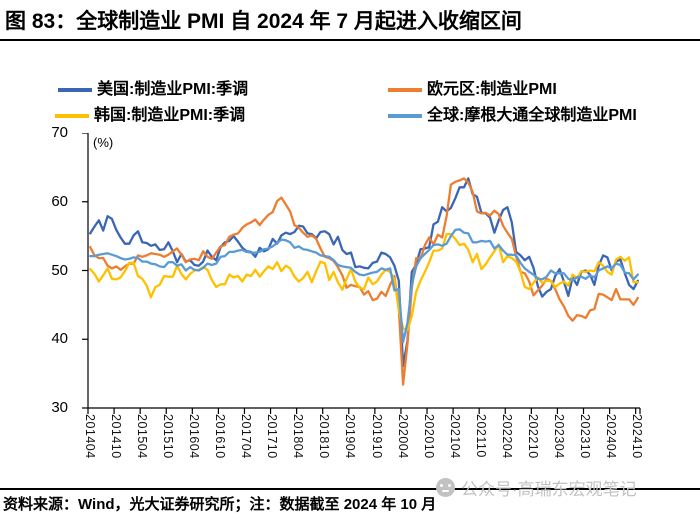  Describe the element at coordinates (193, 436) in the screenshot. I see `x-axis-tick-label: 201604` at that location.